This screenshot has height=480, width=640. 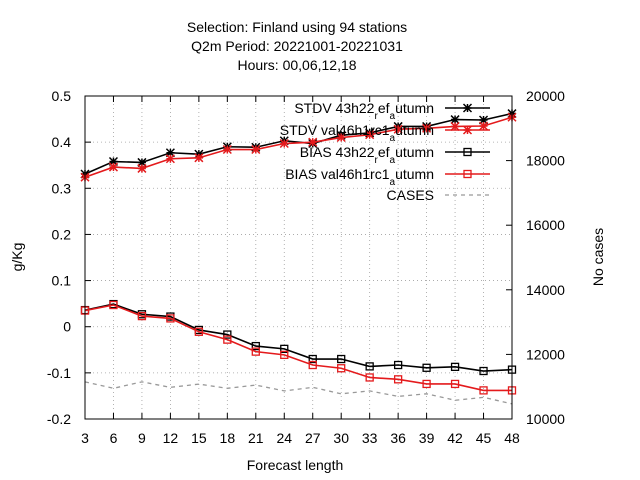 I want to click on y2-tick-label: 18000, so click(x=545, y=161).